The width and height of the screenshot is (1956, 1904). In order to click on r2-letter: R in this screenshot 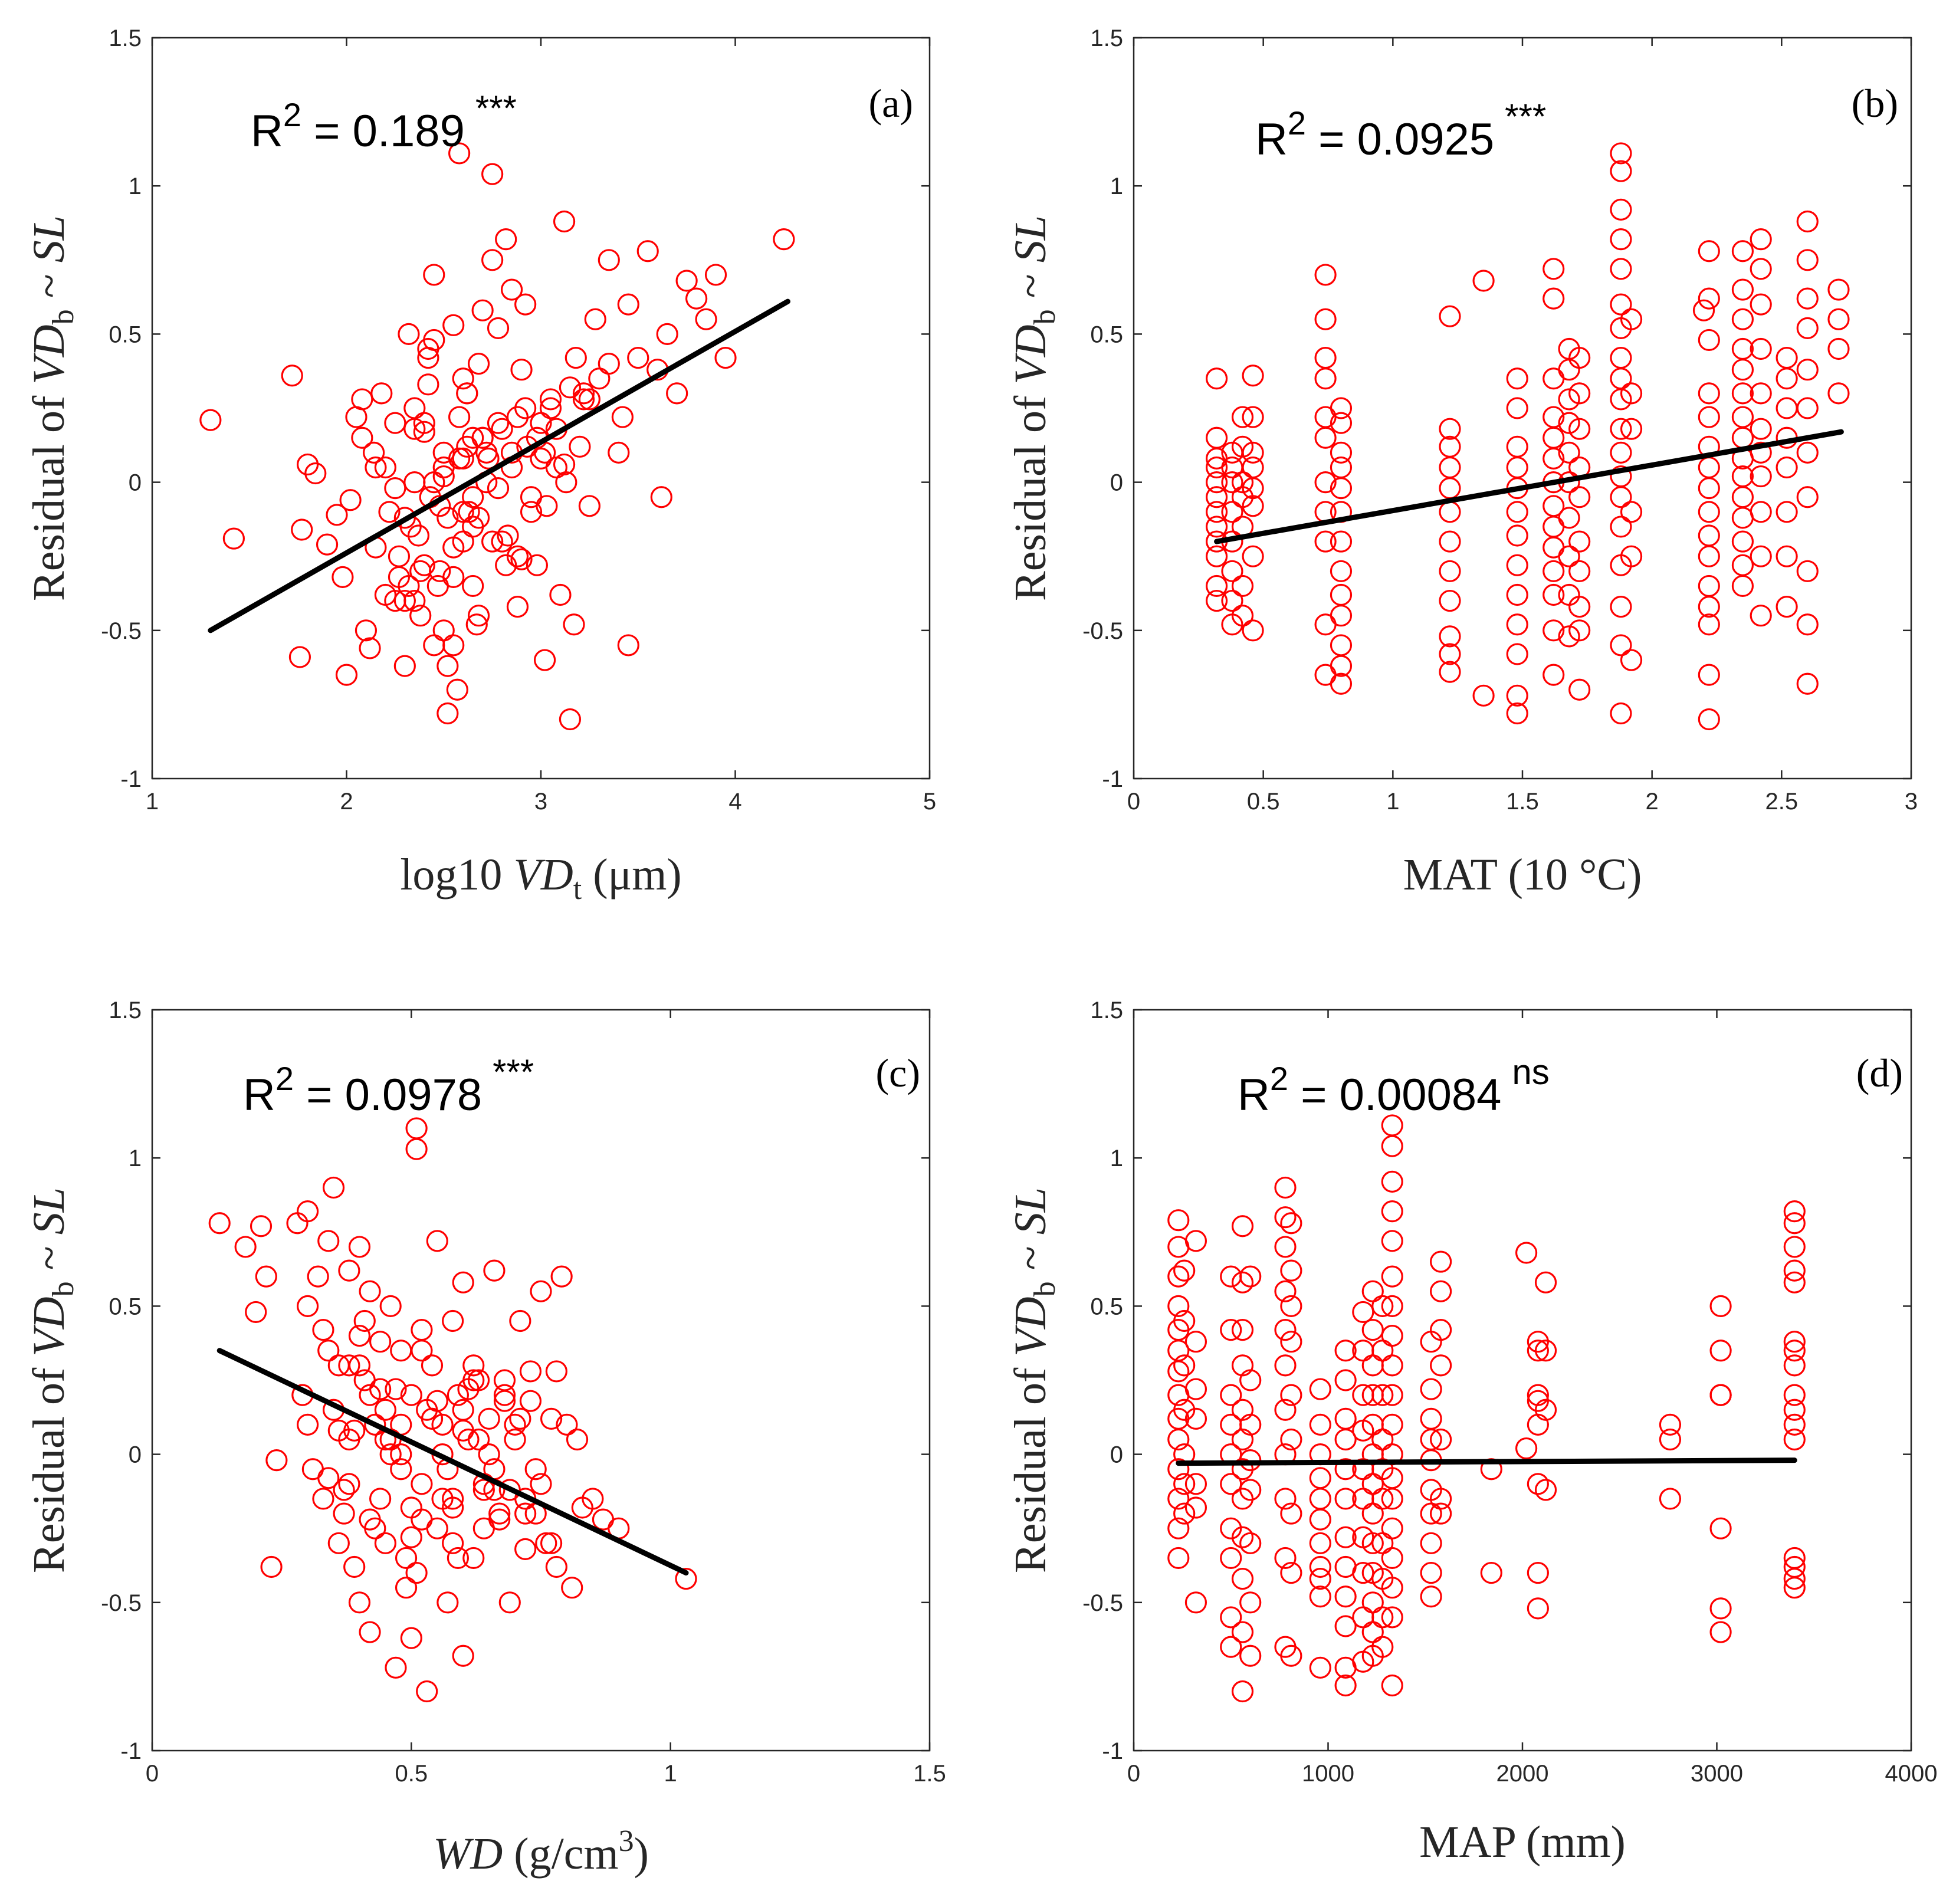, I will do `click(259, 1095)`.